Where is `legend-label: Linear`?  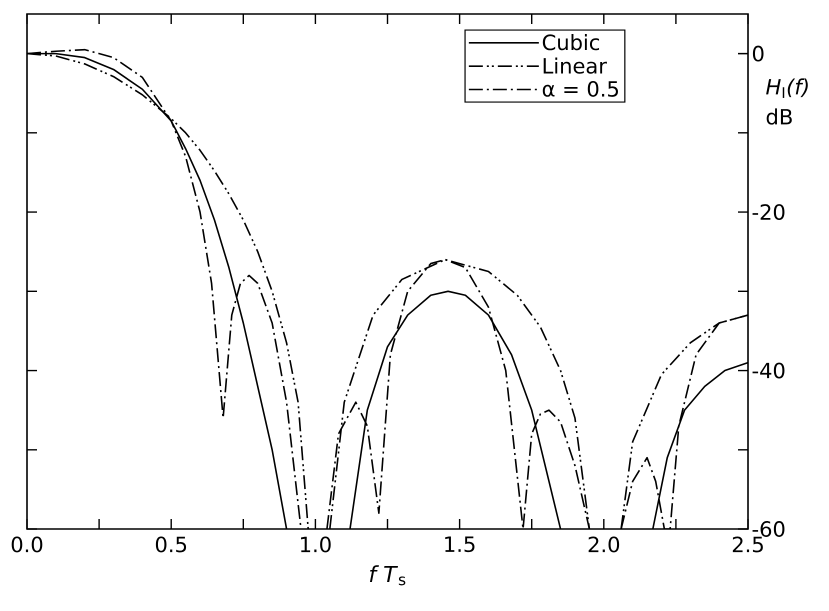
legend-label: Linear is located at coordinates (575, 66).